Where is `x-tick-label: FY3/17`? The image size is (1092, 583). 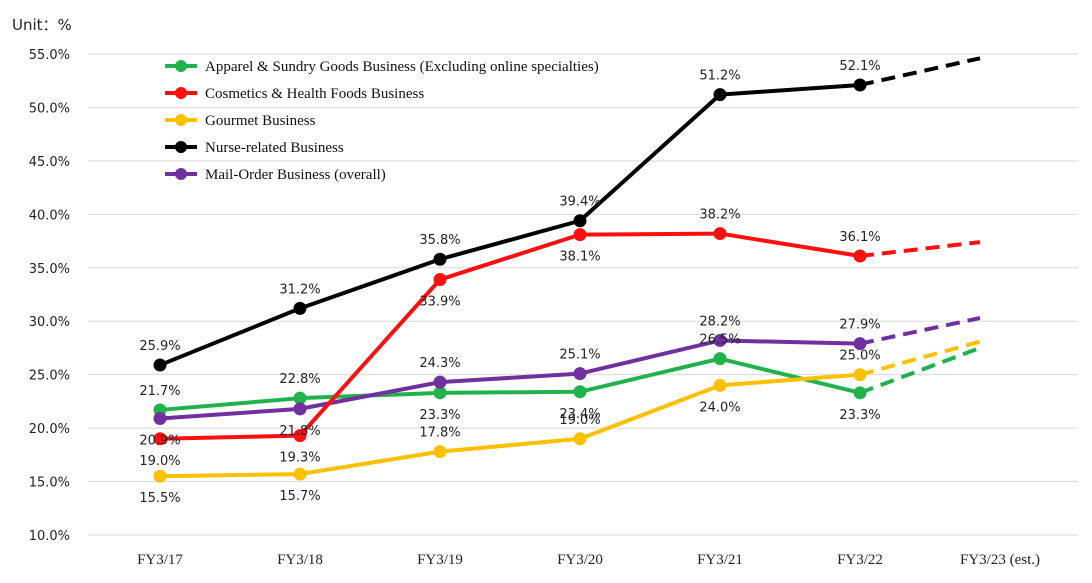
x-tick-label: FY3/17 is located at coordinates (160, 560).